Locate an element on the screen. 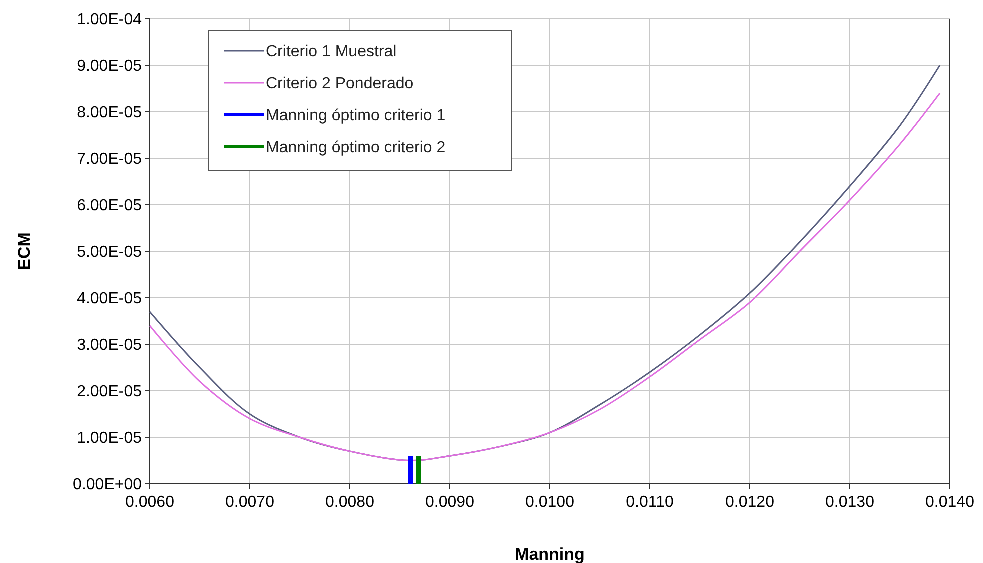  y-tick-label: 4.00E-05 is located at coordinates (109, 299).